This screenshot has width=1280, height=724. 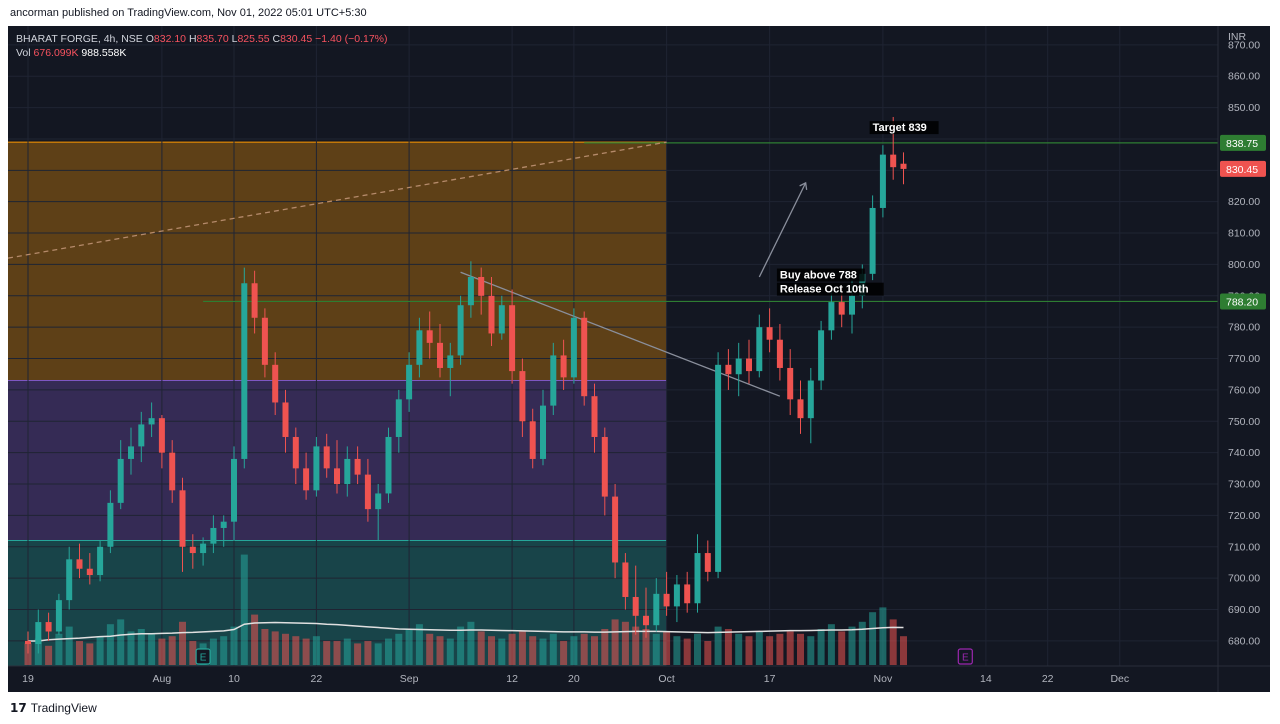 I want to click on legend-row-volume: Vol 676.099K 988.558K, so click(x=202, y=53).